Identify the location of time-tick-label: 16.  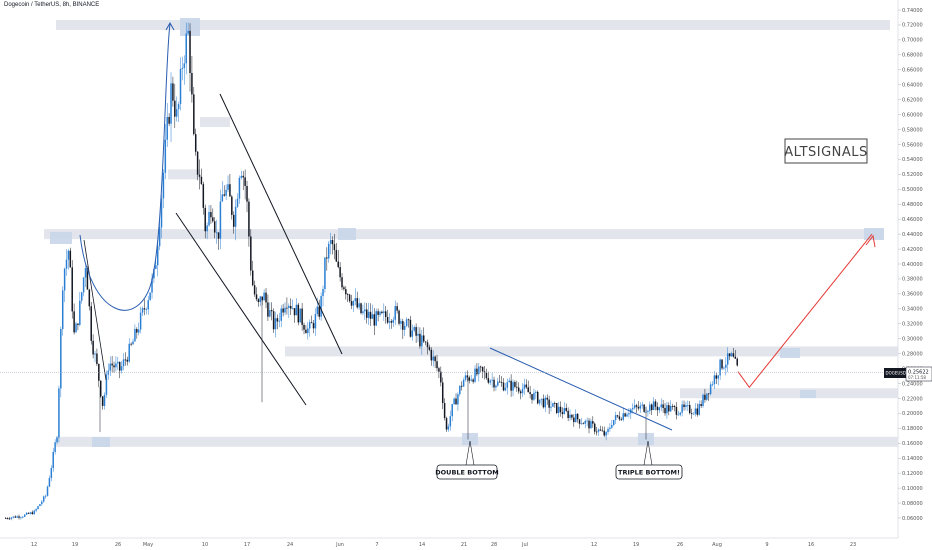
(811, 545).